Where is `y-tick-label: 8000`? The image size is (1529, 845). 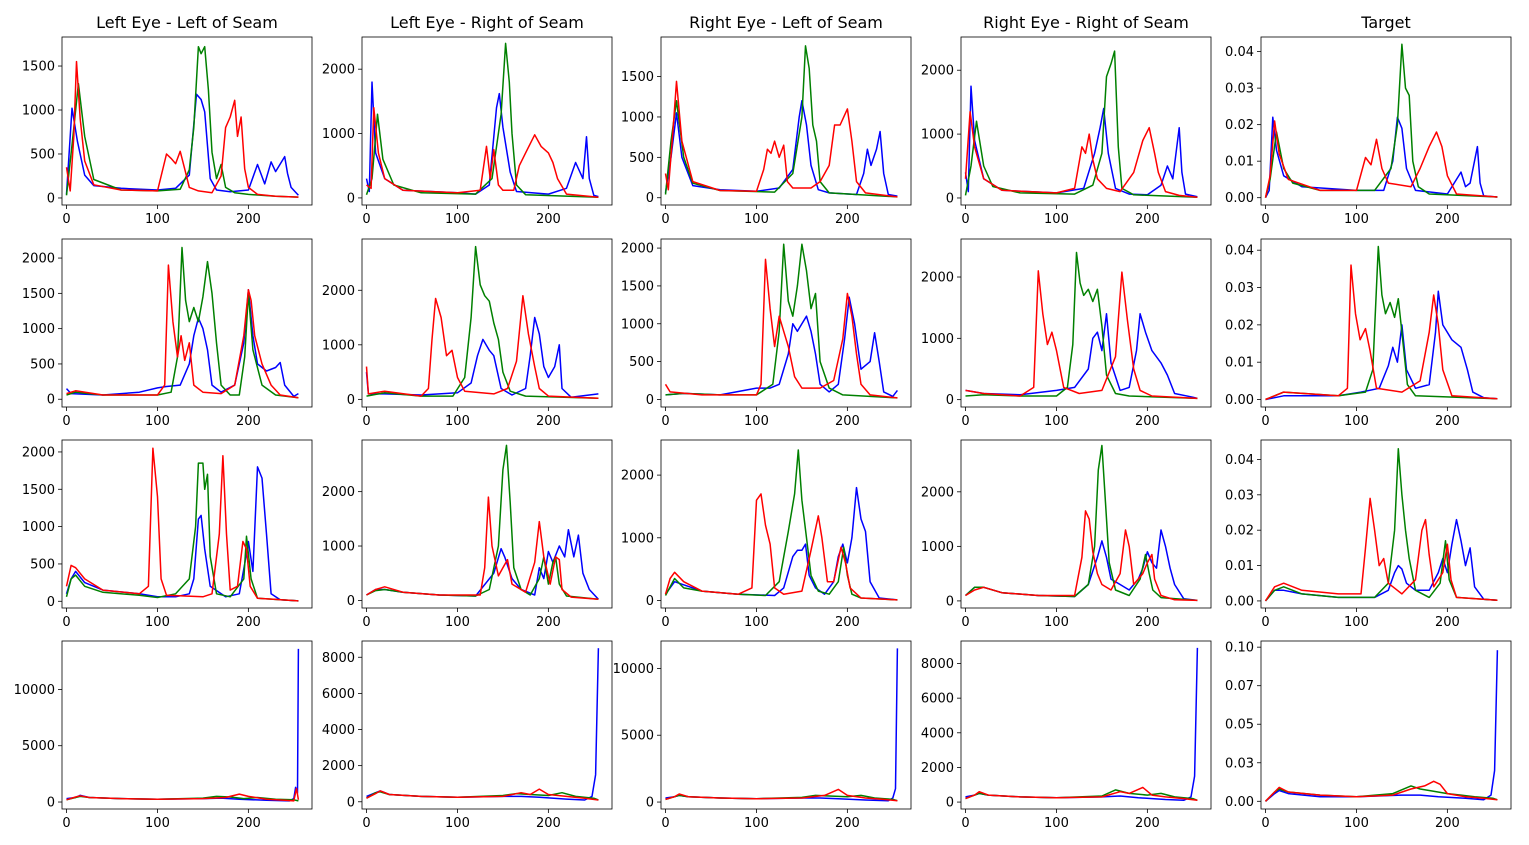 y-tick-label: 8000 is located at coordinates (338, 658).